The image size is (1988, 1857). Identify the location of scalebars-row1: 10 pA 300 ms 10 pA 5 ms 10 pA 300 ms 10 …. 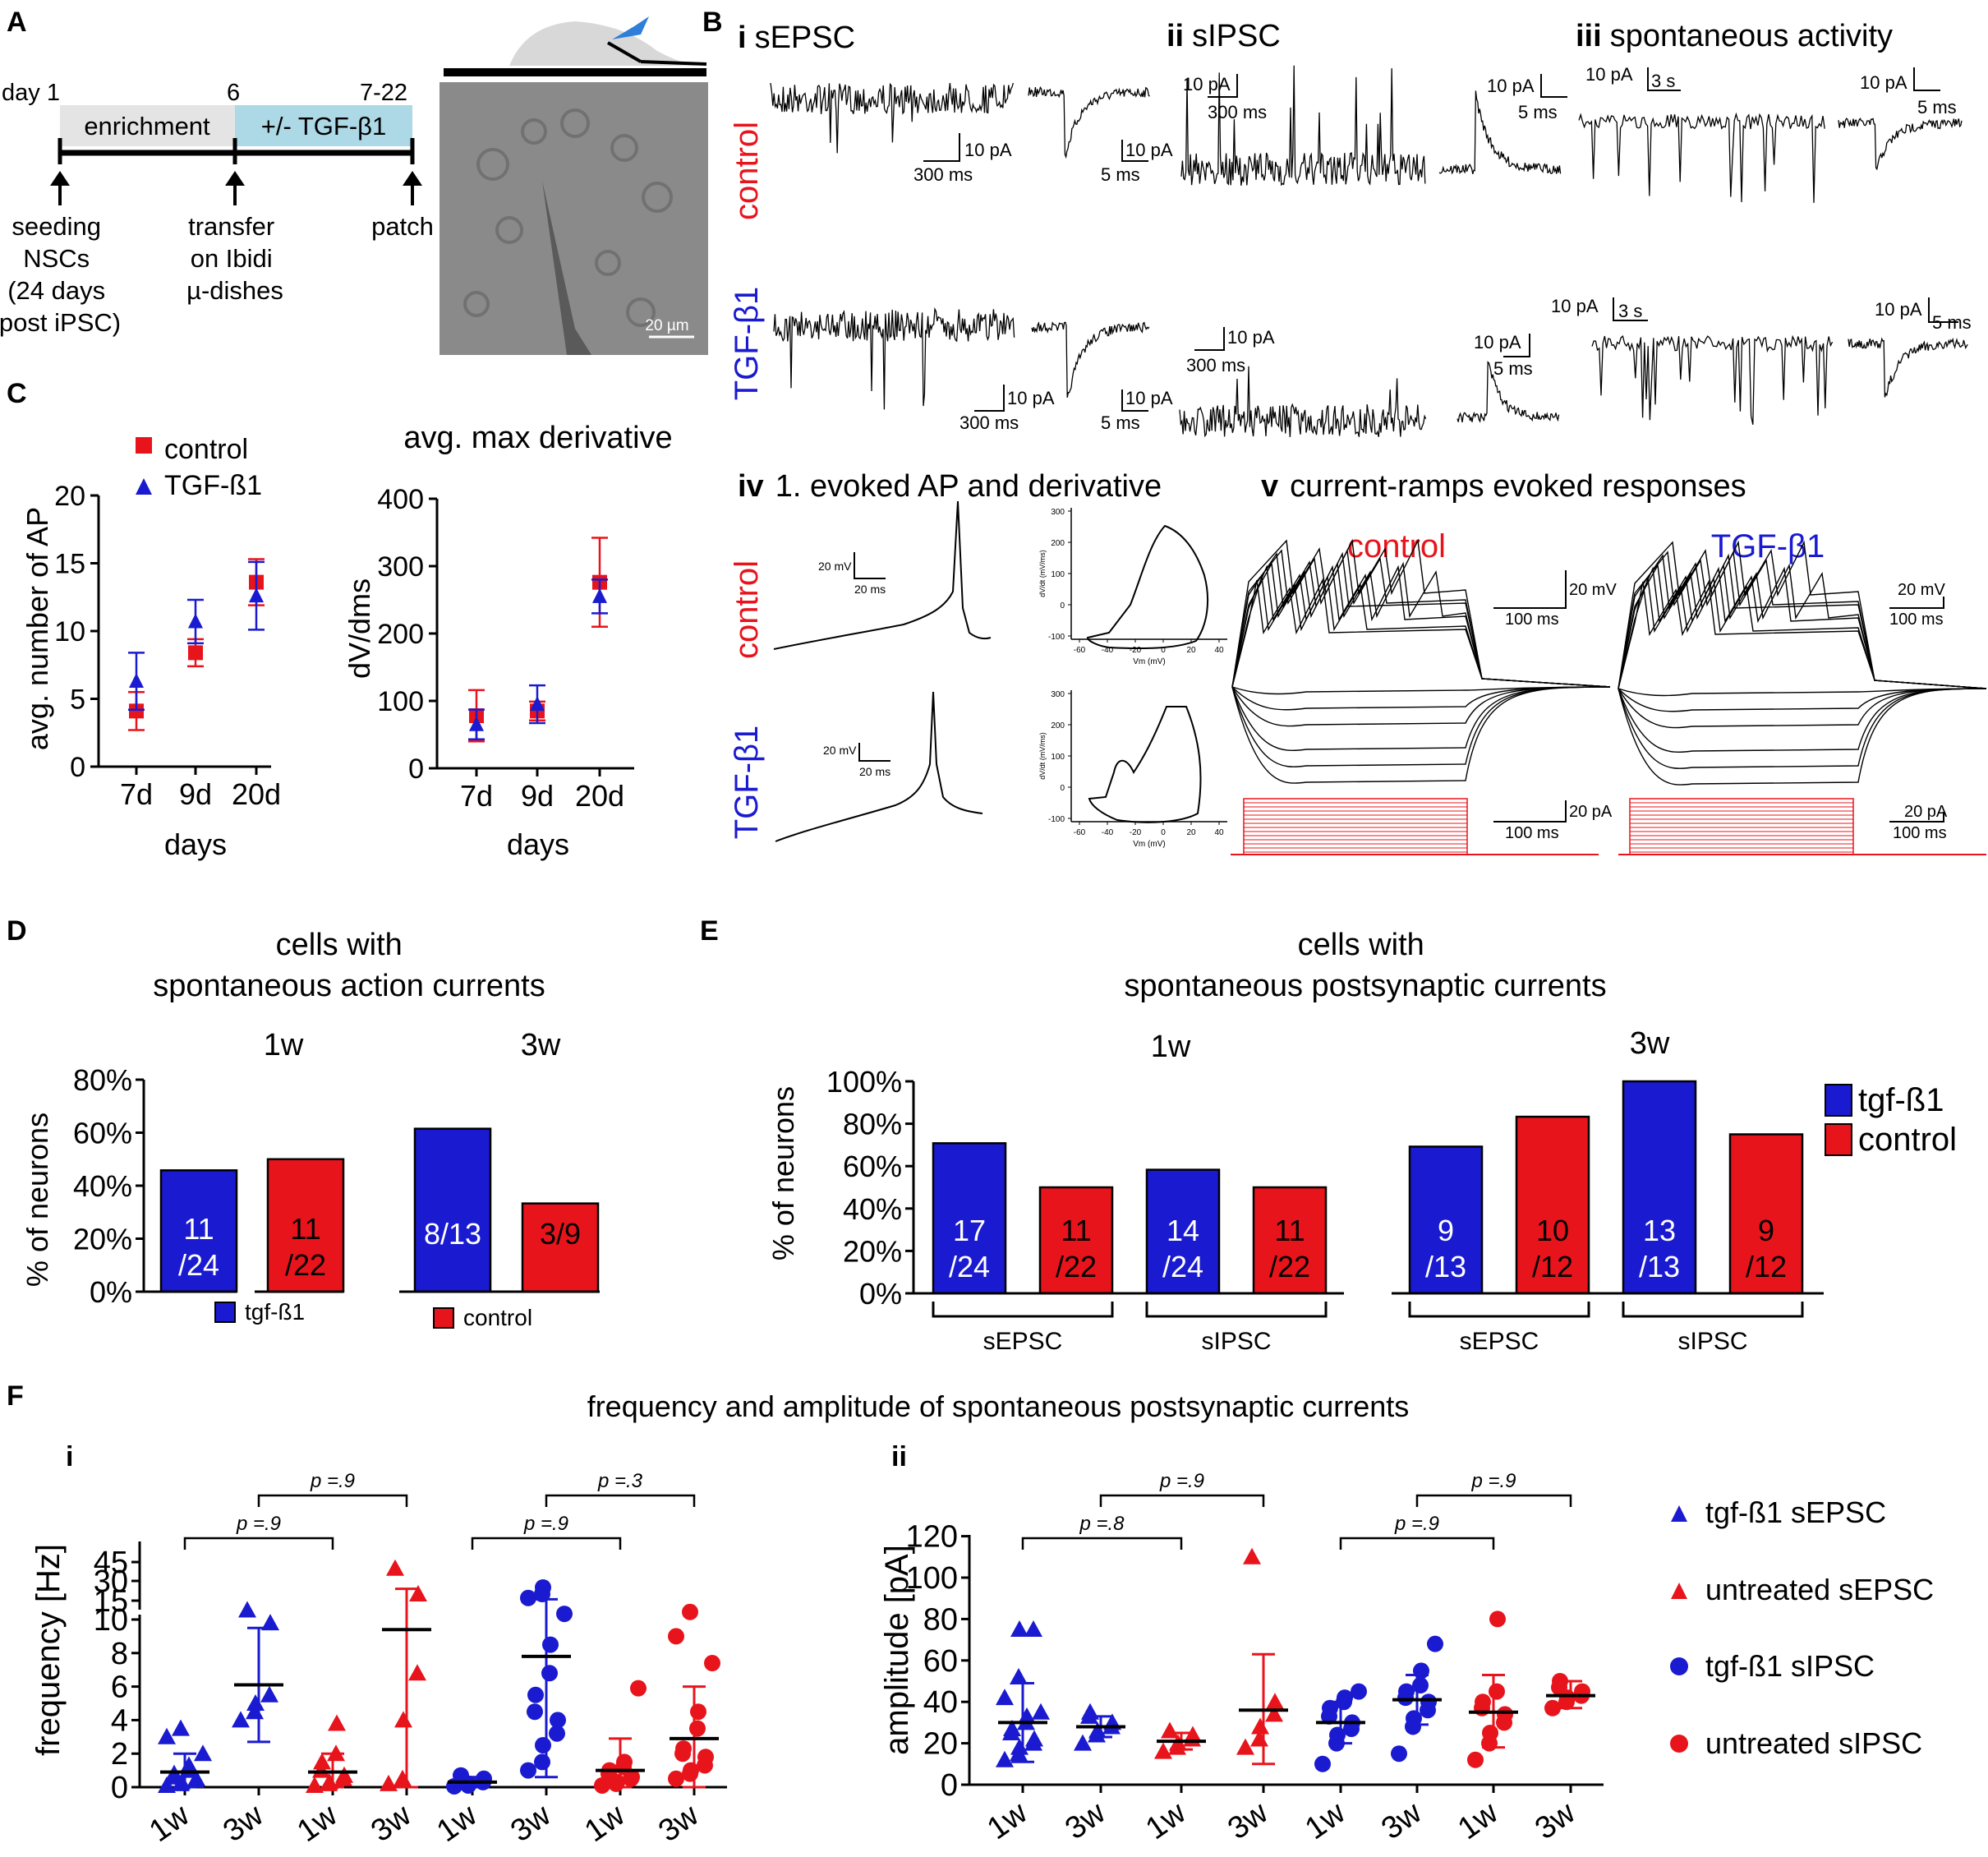
(1435, 124).